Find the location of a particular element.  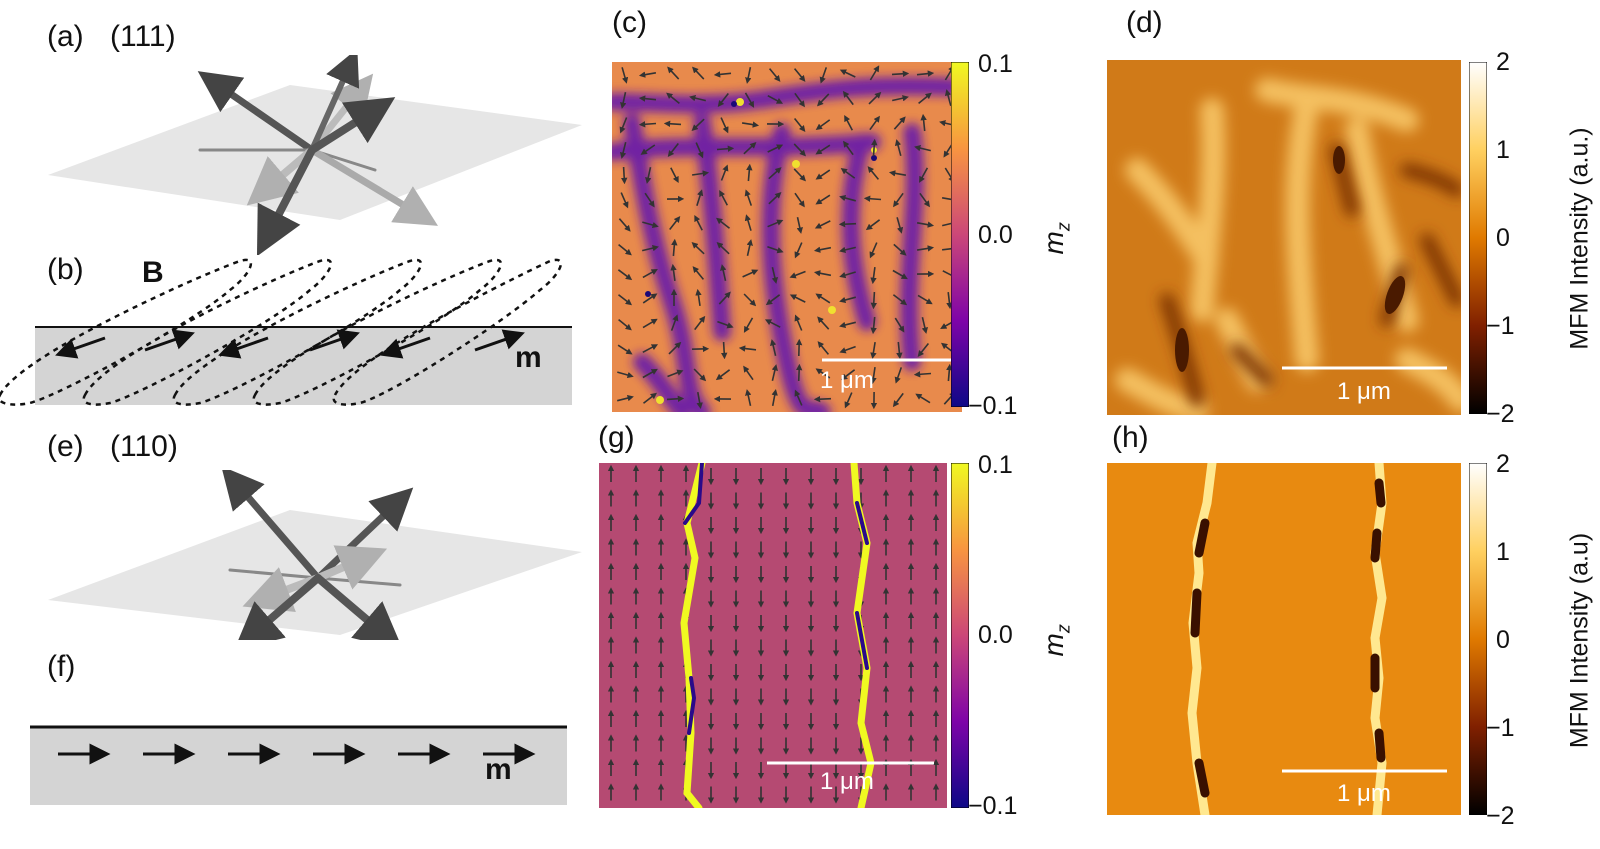

panel-a-label: (a) is located at coordinates (65, 36).